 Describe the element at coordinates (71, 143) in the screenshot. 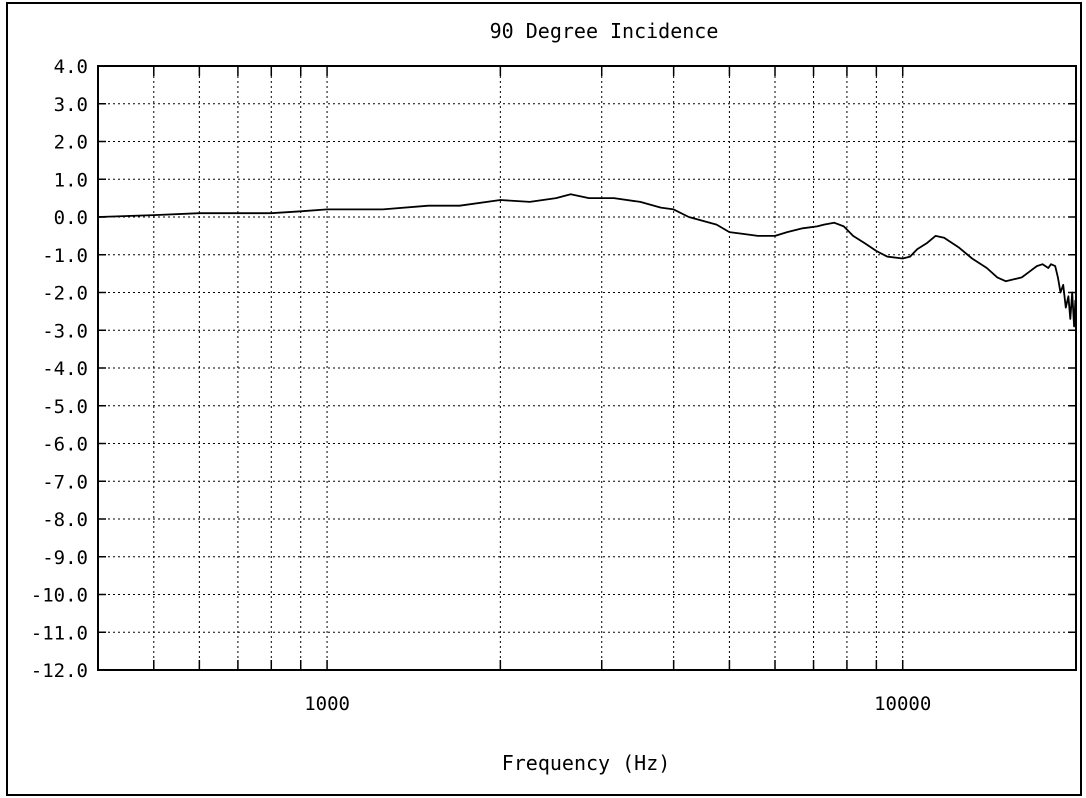

I see `y-tick-label: 2.0` at that location.